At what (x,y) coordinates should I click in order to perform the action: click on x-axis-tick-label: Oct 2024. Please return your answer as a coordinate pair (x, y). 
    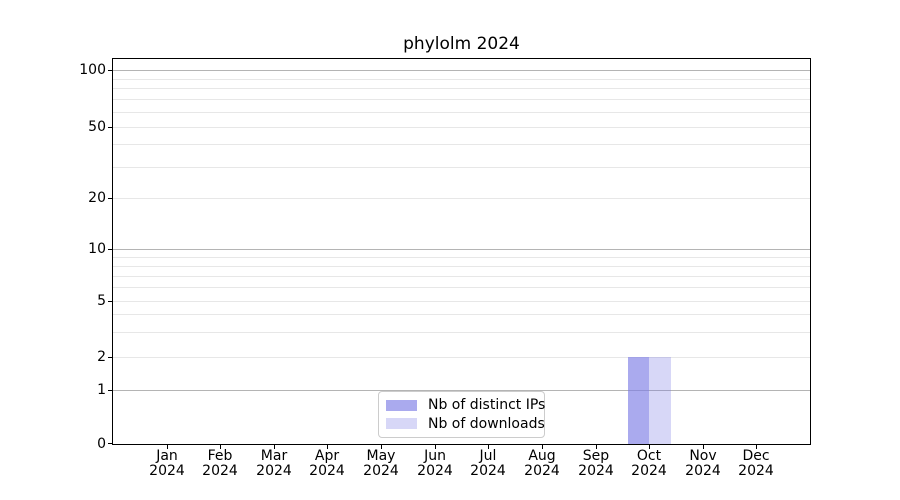
    Looking at the image, I should click on (649, 464).